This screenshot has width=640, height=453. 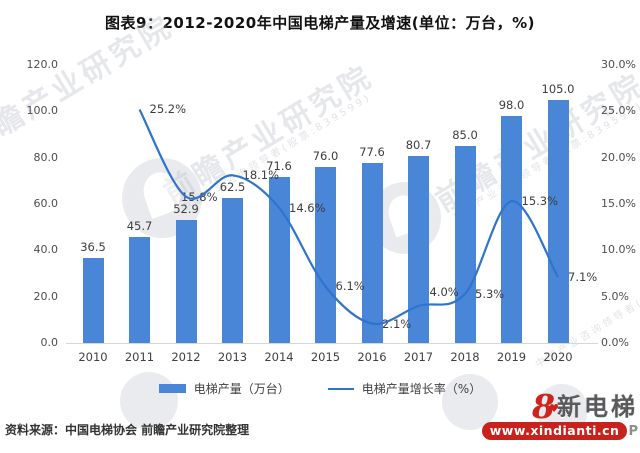 I want to click on logo-name: 新电梯, so click(x=597, y=407).